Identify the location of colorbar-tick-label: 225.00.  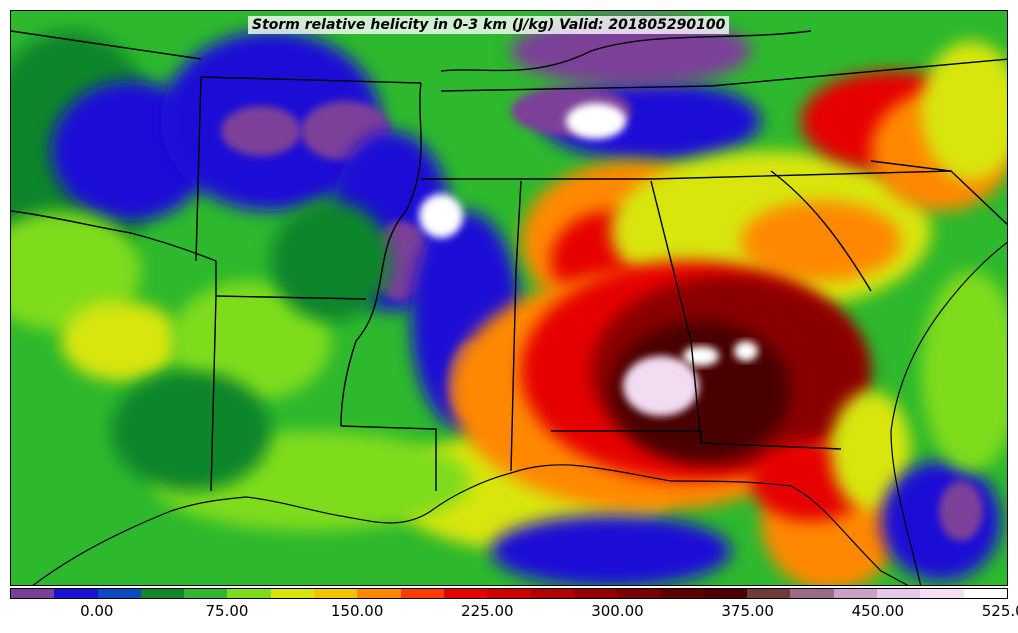
(487, 611).